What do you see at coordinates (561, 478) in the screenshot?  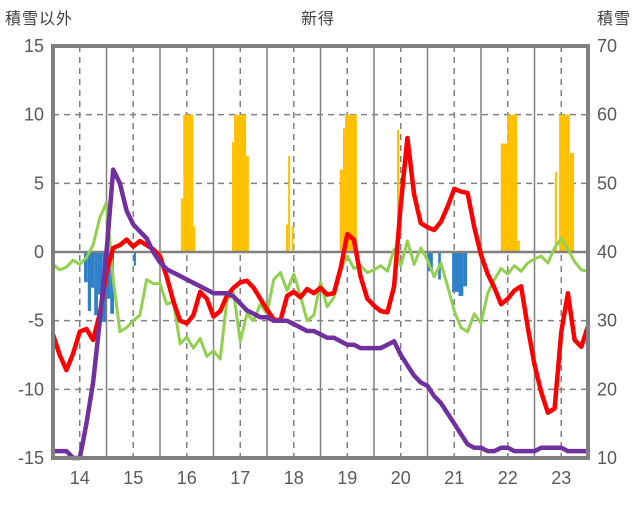 I see `x-axis-tick-label: 23` at bounding box center [561, 478].